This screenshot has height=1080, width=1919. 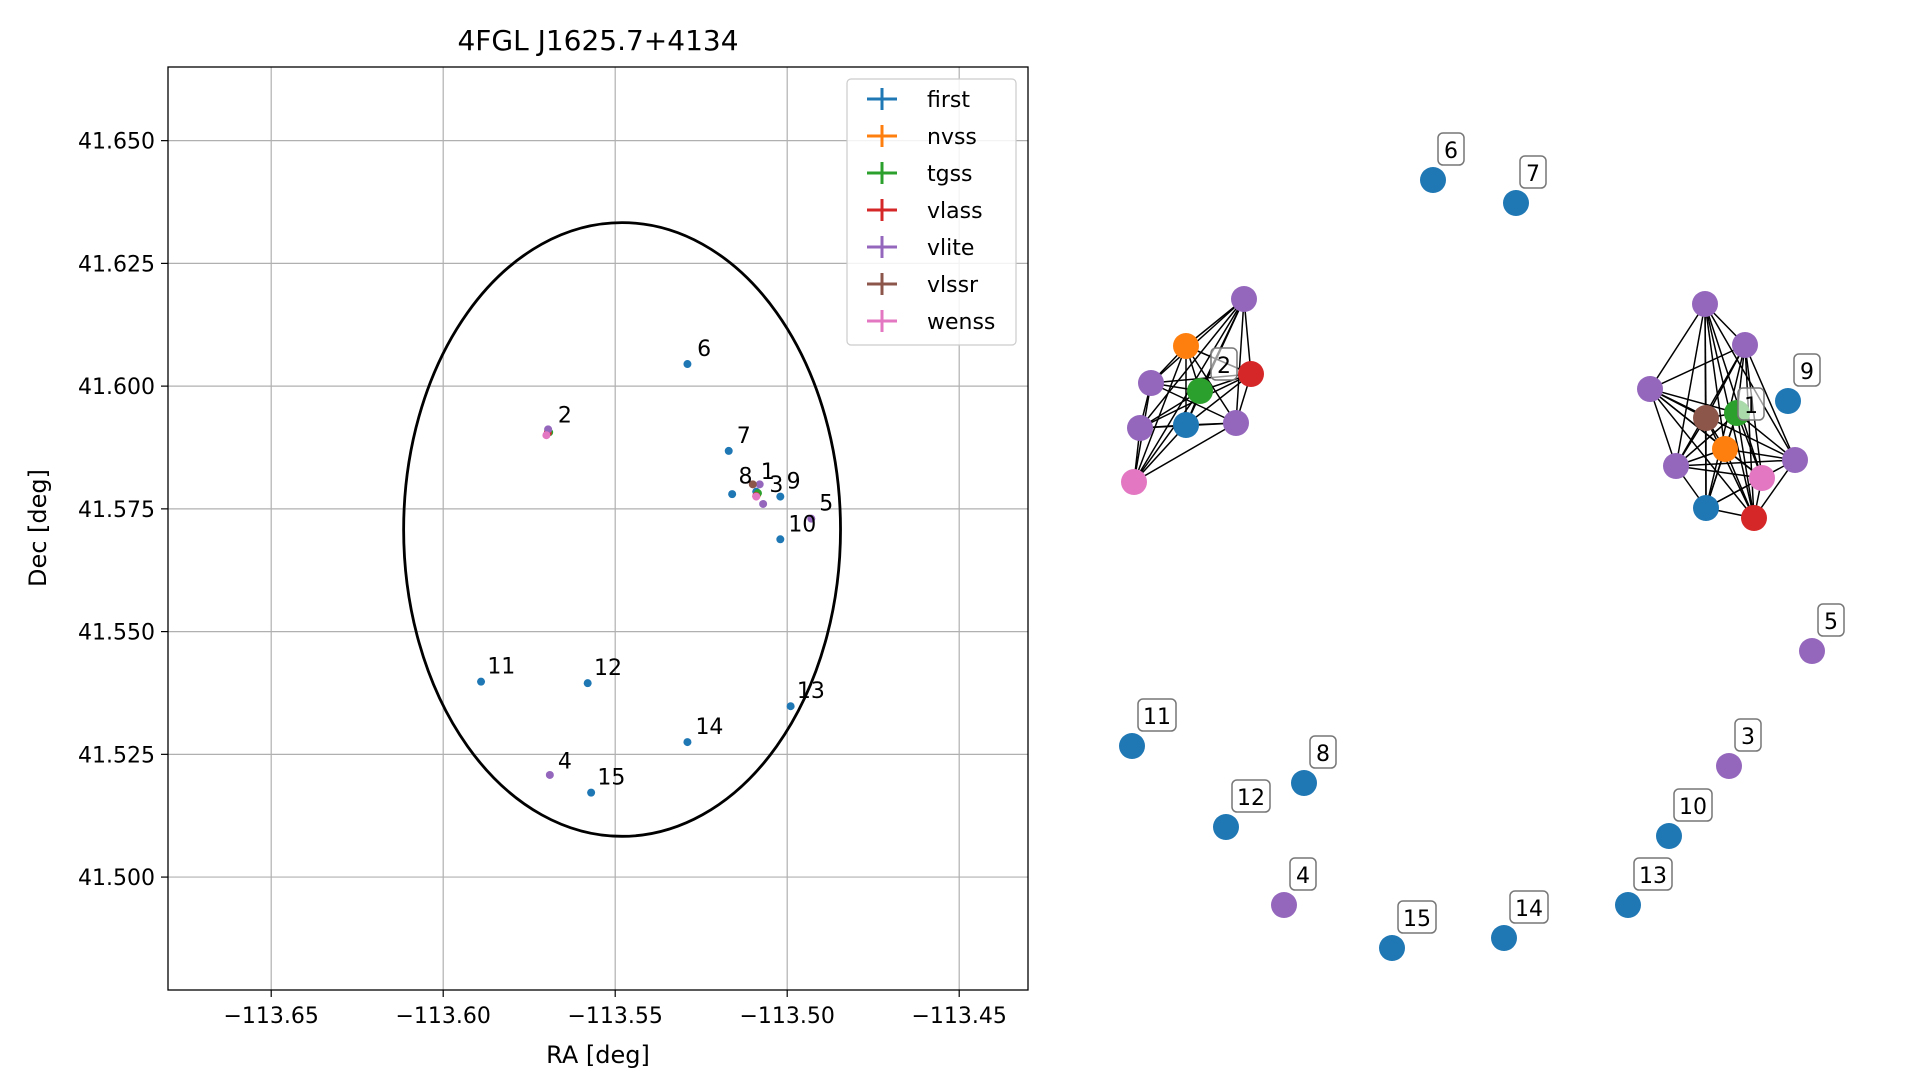 What do you see at coordinates (1831, 622) in the screenshot?
I see `group-label: 5` at bounding box center [1831, 622].